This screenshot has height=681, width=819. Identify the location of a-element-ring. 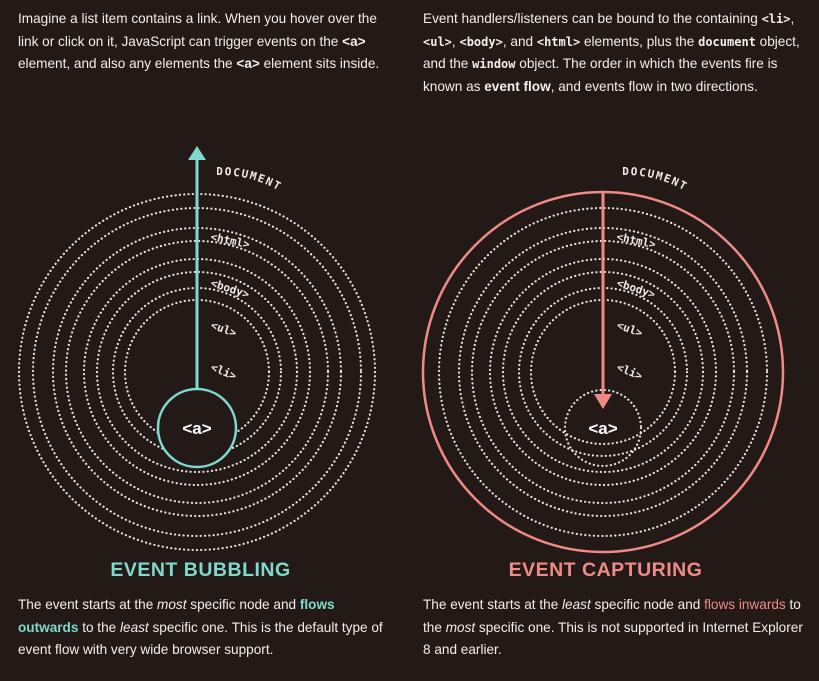
(603, 428).